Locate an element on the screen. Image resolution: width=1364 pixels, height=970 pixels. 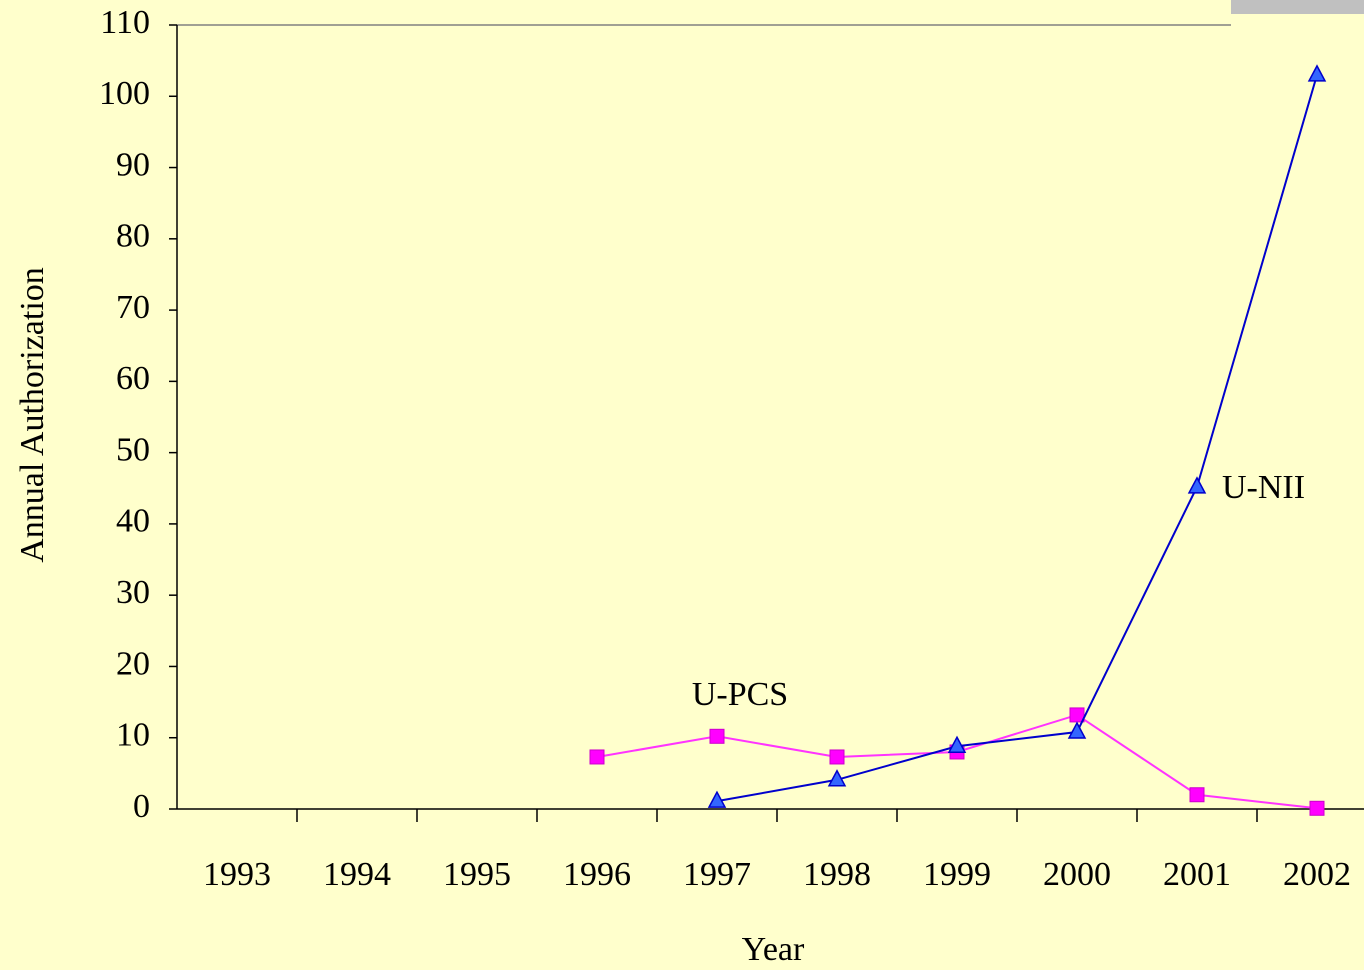
y-tick-label: 100 is located at coordinates (124, 93).